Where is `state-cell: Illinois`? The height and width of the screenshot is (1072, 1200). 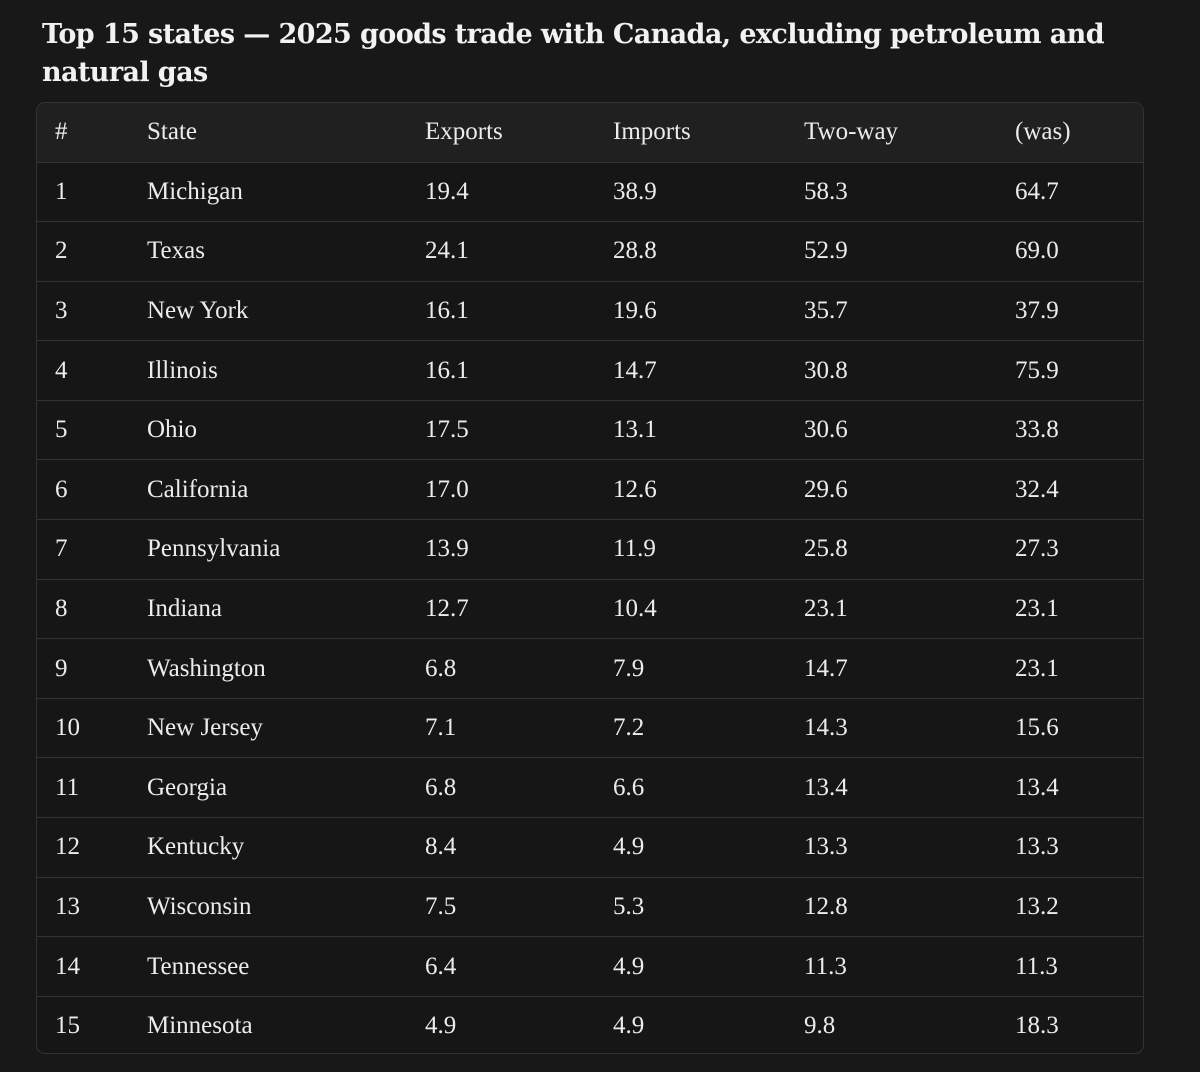
state-cell: Illinois is located at coordinates (286, 370).